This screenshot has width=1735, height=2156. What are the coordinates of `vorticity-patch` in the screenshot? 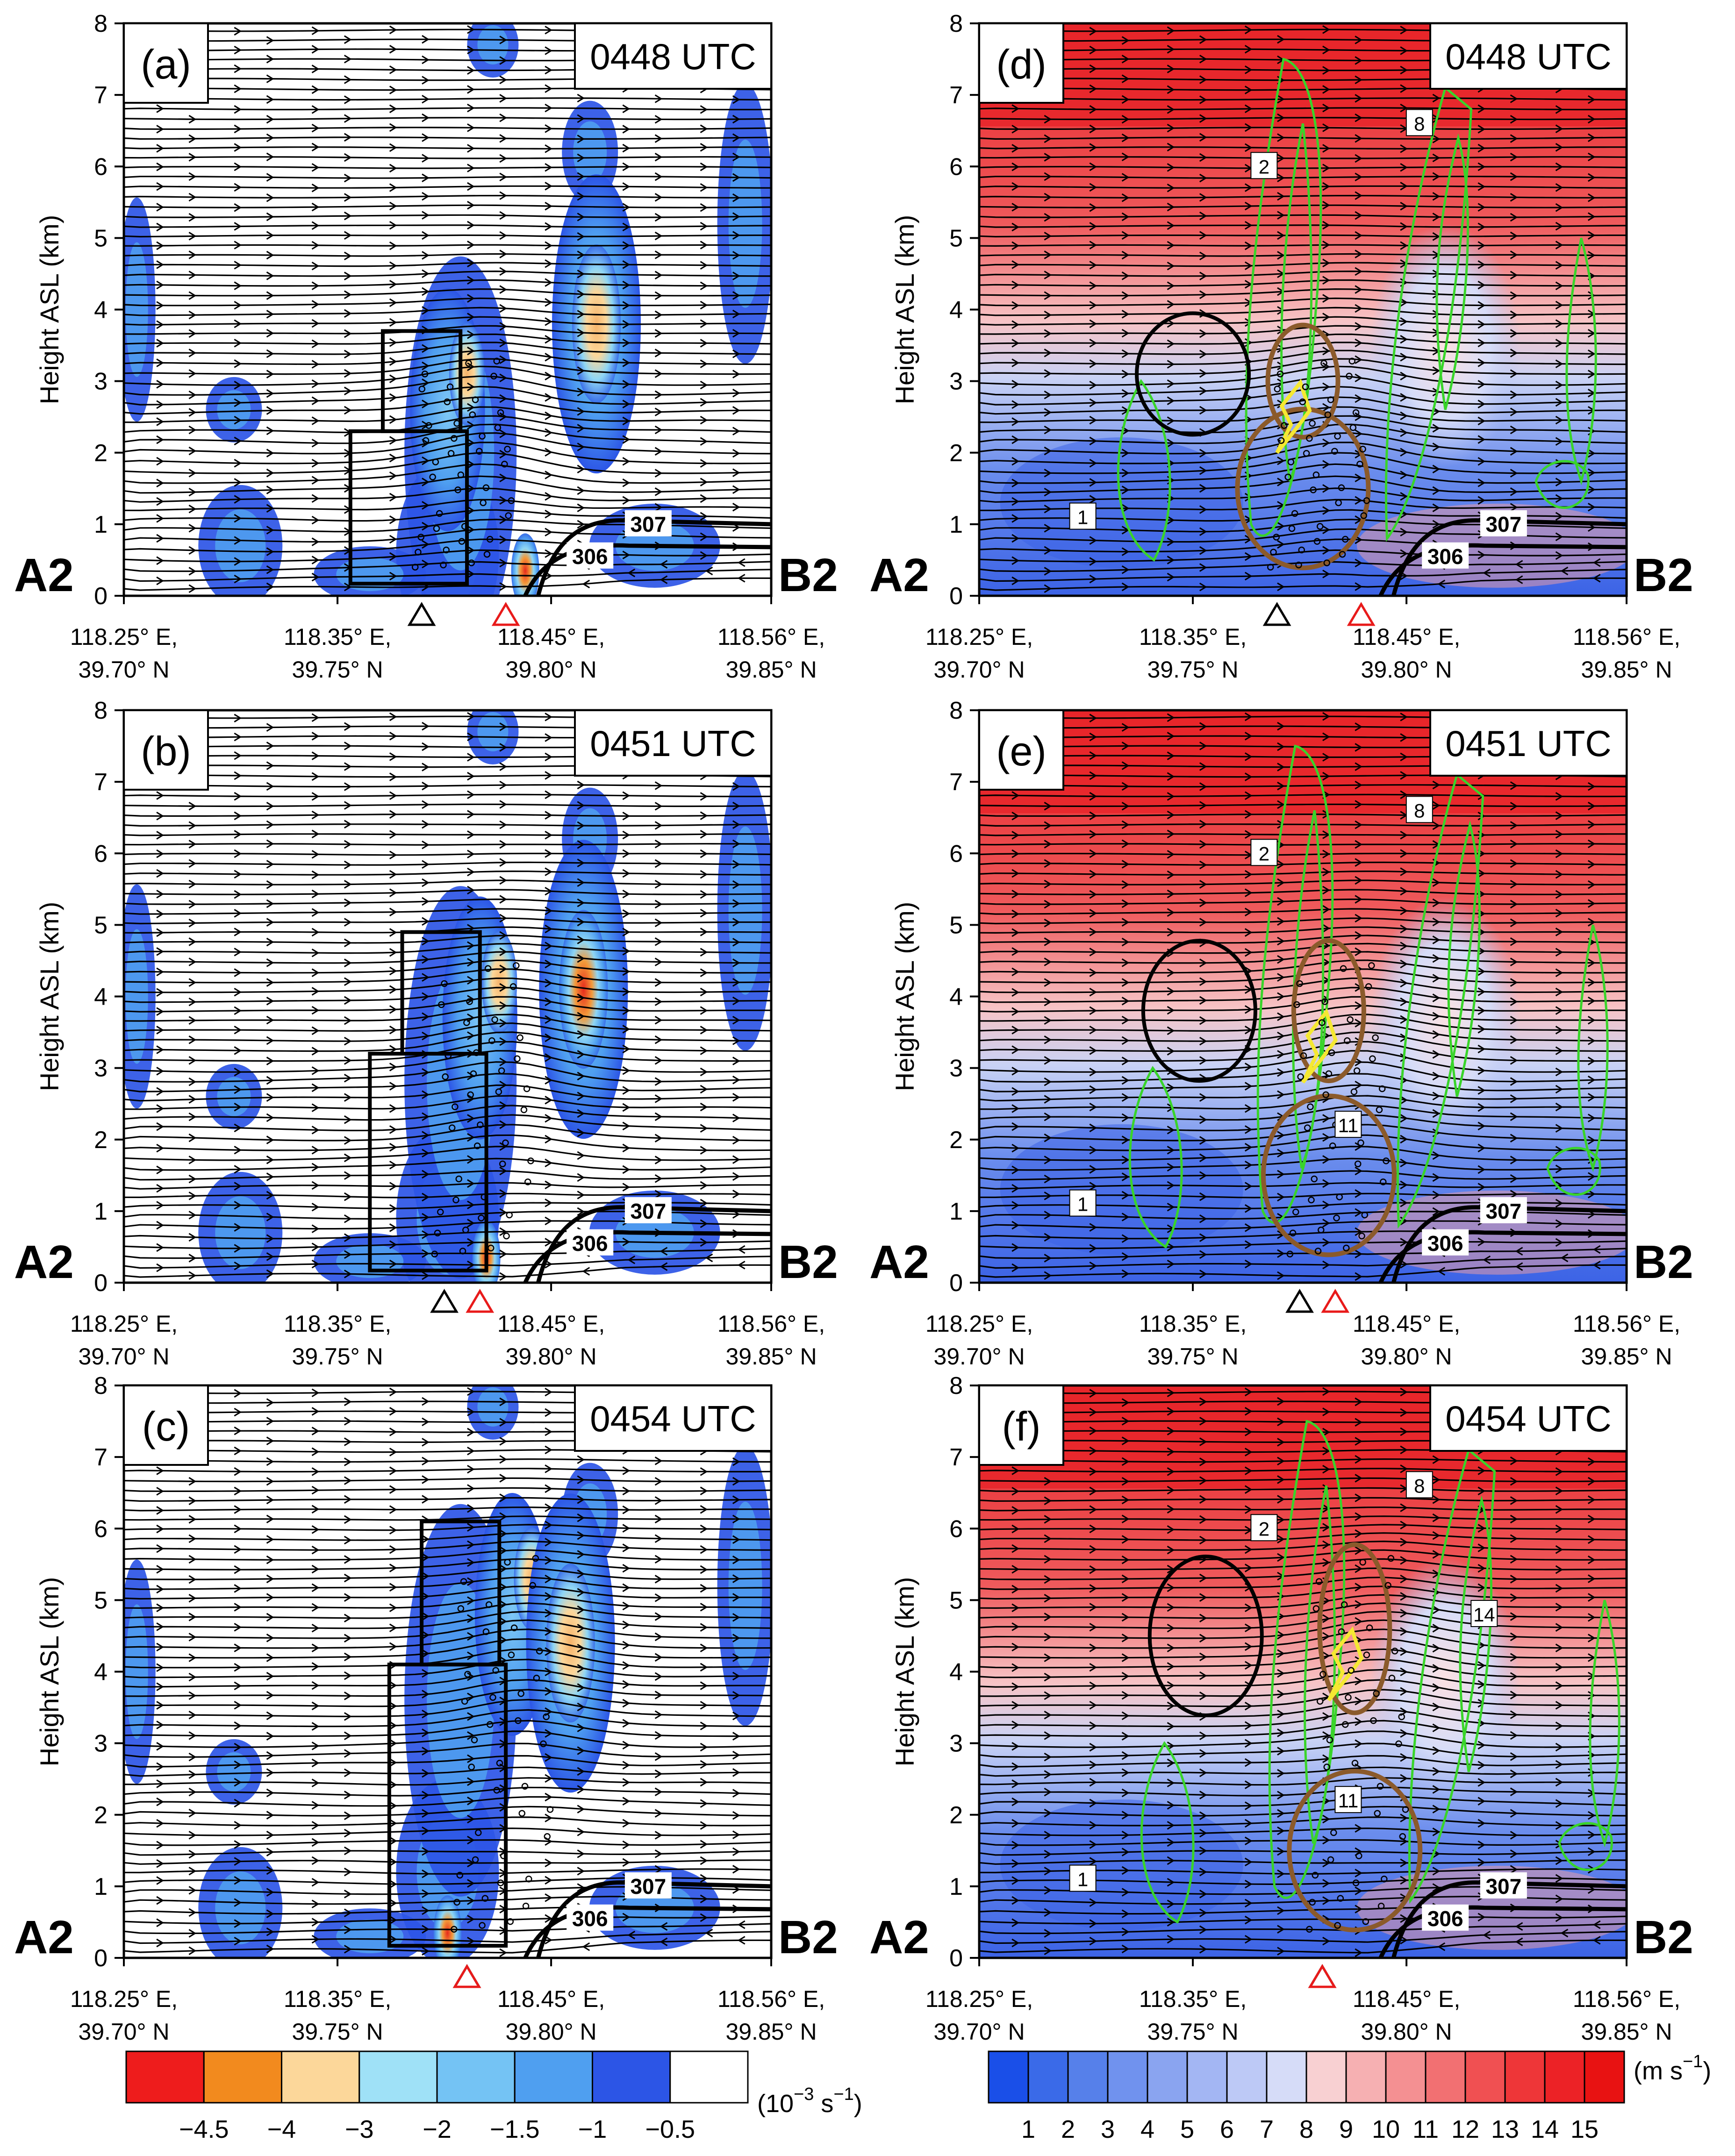 It's located at (493, 1407).